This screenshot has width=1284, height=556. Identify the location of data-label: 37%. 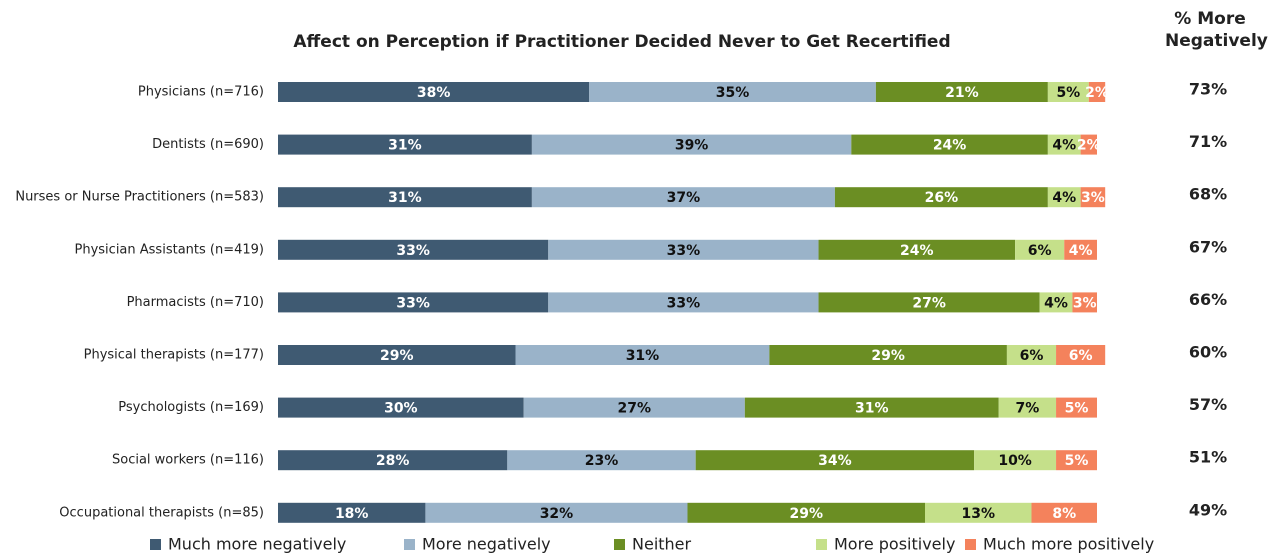
(684, 198).